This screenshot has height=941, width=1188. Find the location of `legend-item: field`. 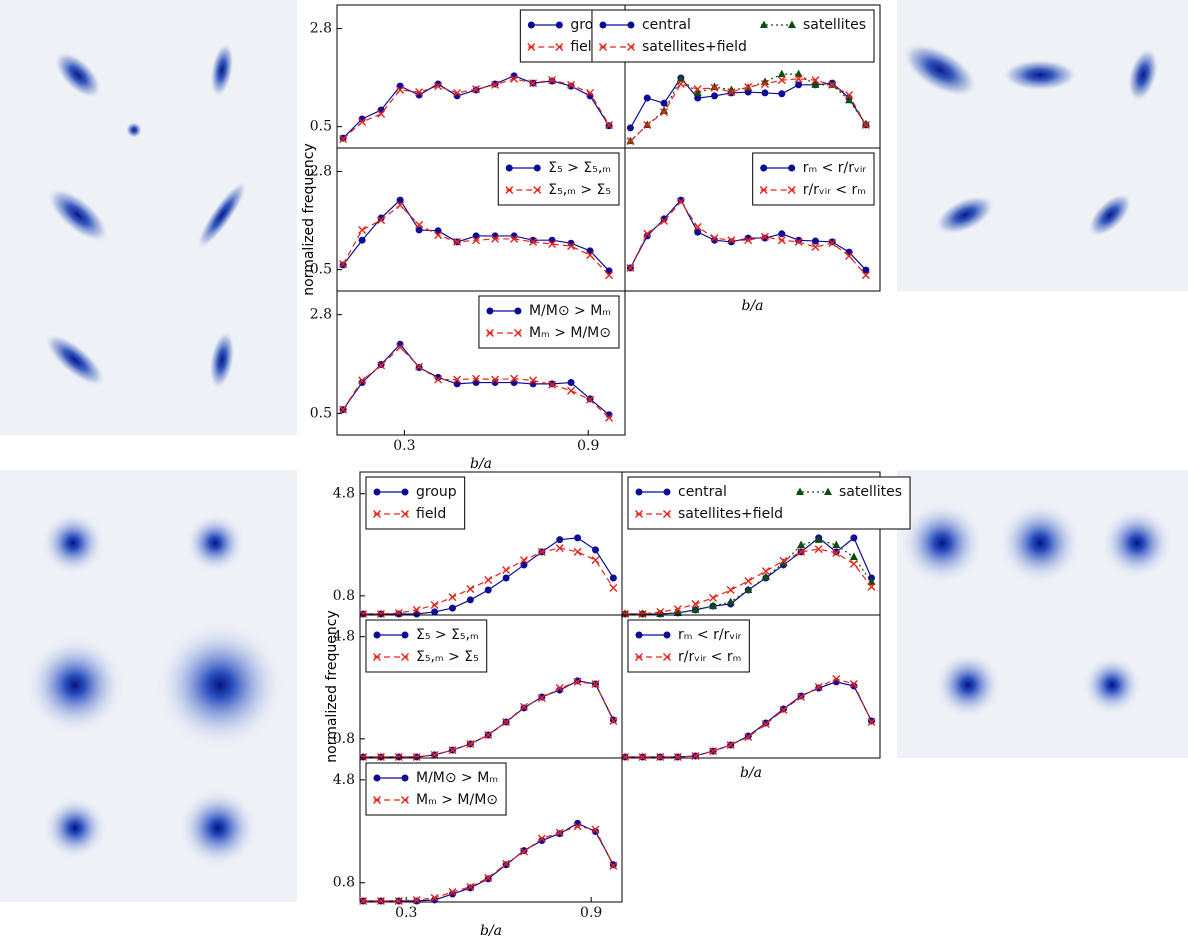

legend-item: field is located at coordinates (409, 514).